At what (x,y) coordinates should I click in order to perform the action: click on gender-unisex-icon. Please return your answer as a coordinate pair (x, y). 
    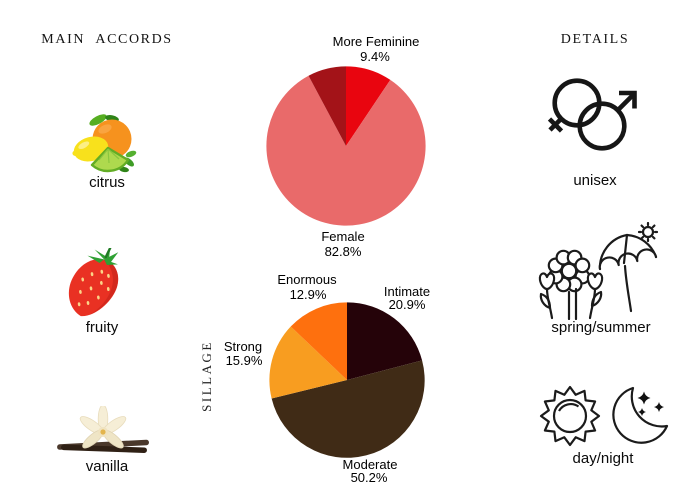
    Looking at the image, I should click on (592, 114).